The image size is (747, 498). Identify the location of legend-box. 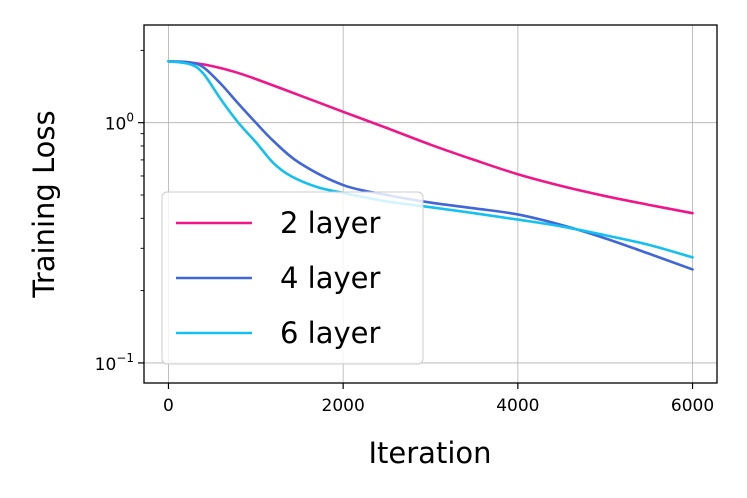
(292, 278).